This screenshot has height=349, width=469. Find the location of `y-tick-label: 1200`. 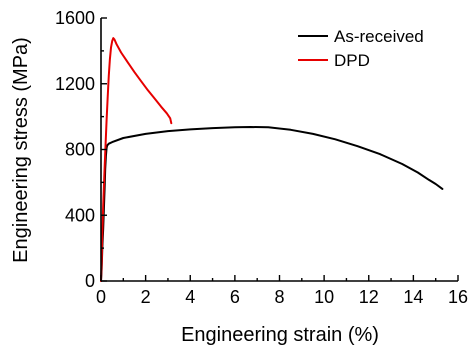

y-tick-label: 1200 is located at coordinates (75, 84).